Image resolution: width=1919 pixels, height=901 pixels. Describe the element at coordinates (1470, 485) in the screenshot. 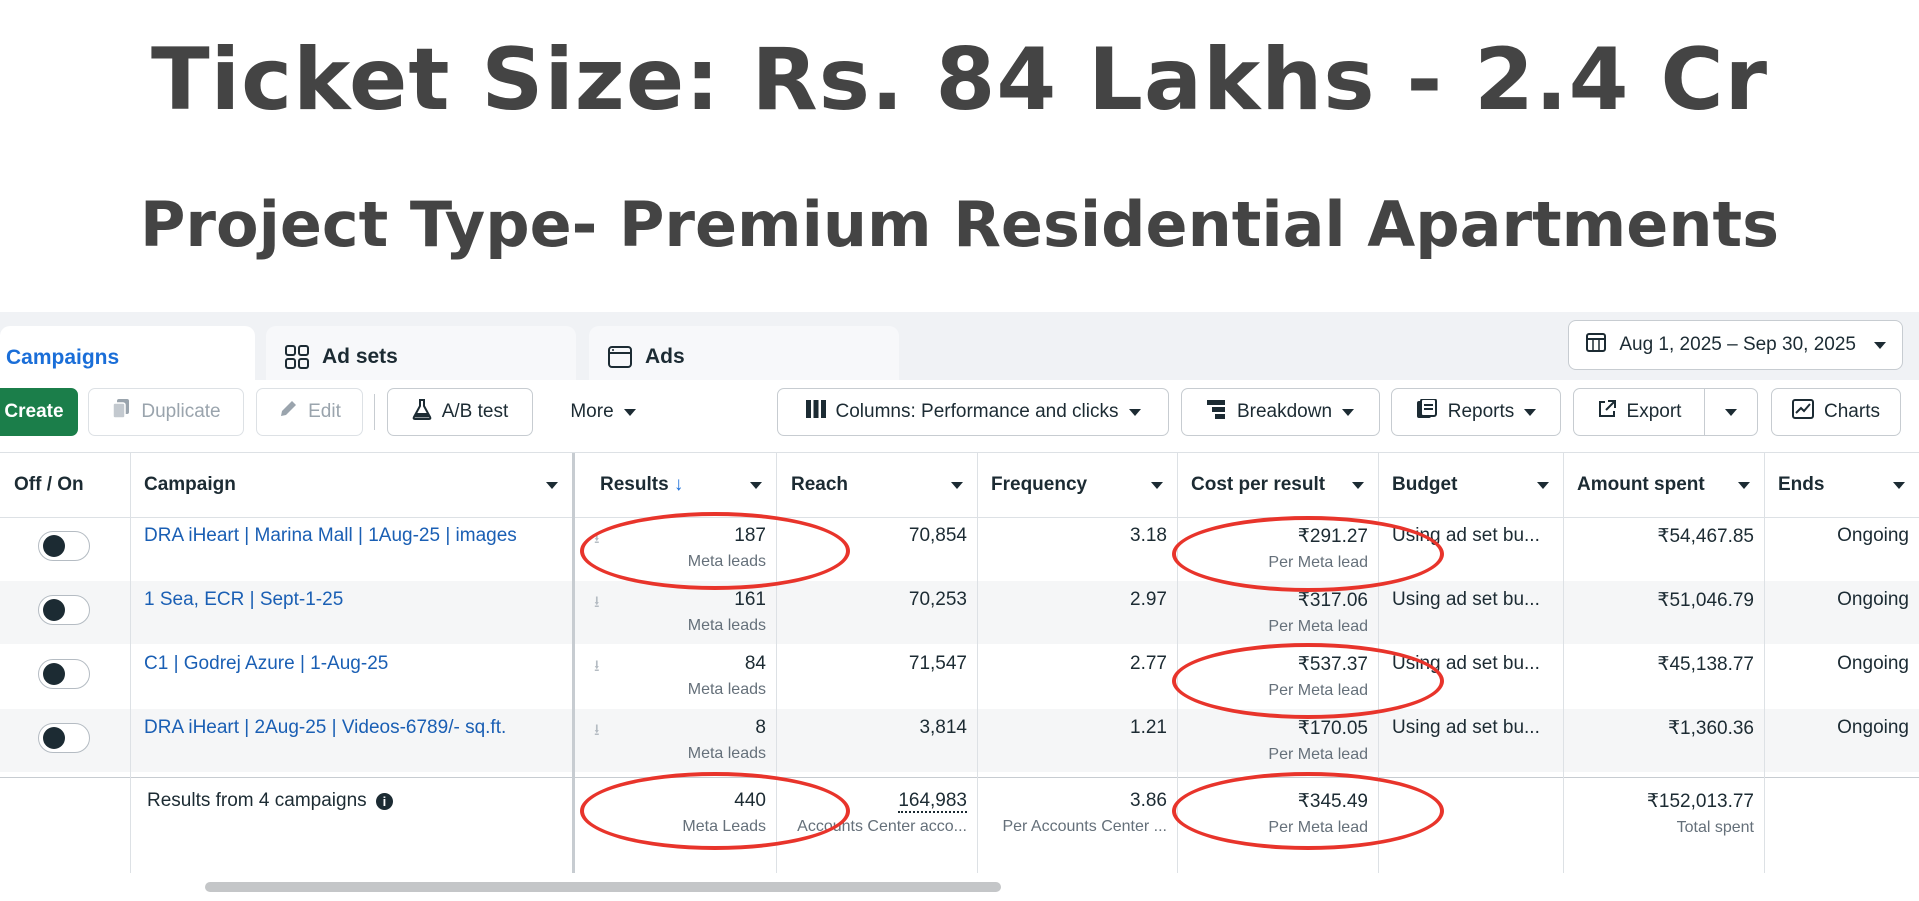

I see `col-header-budget: Budget` at that location.